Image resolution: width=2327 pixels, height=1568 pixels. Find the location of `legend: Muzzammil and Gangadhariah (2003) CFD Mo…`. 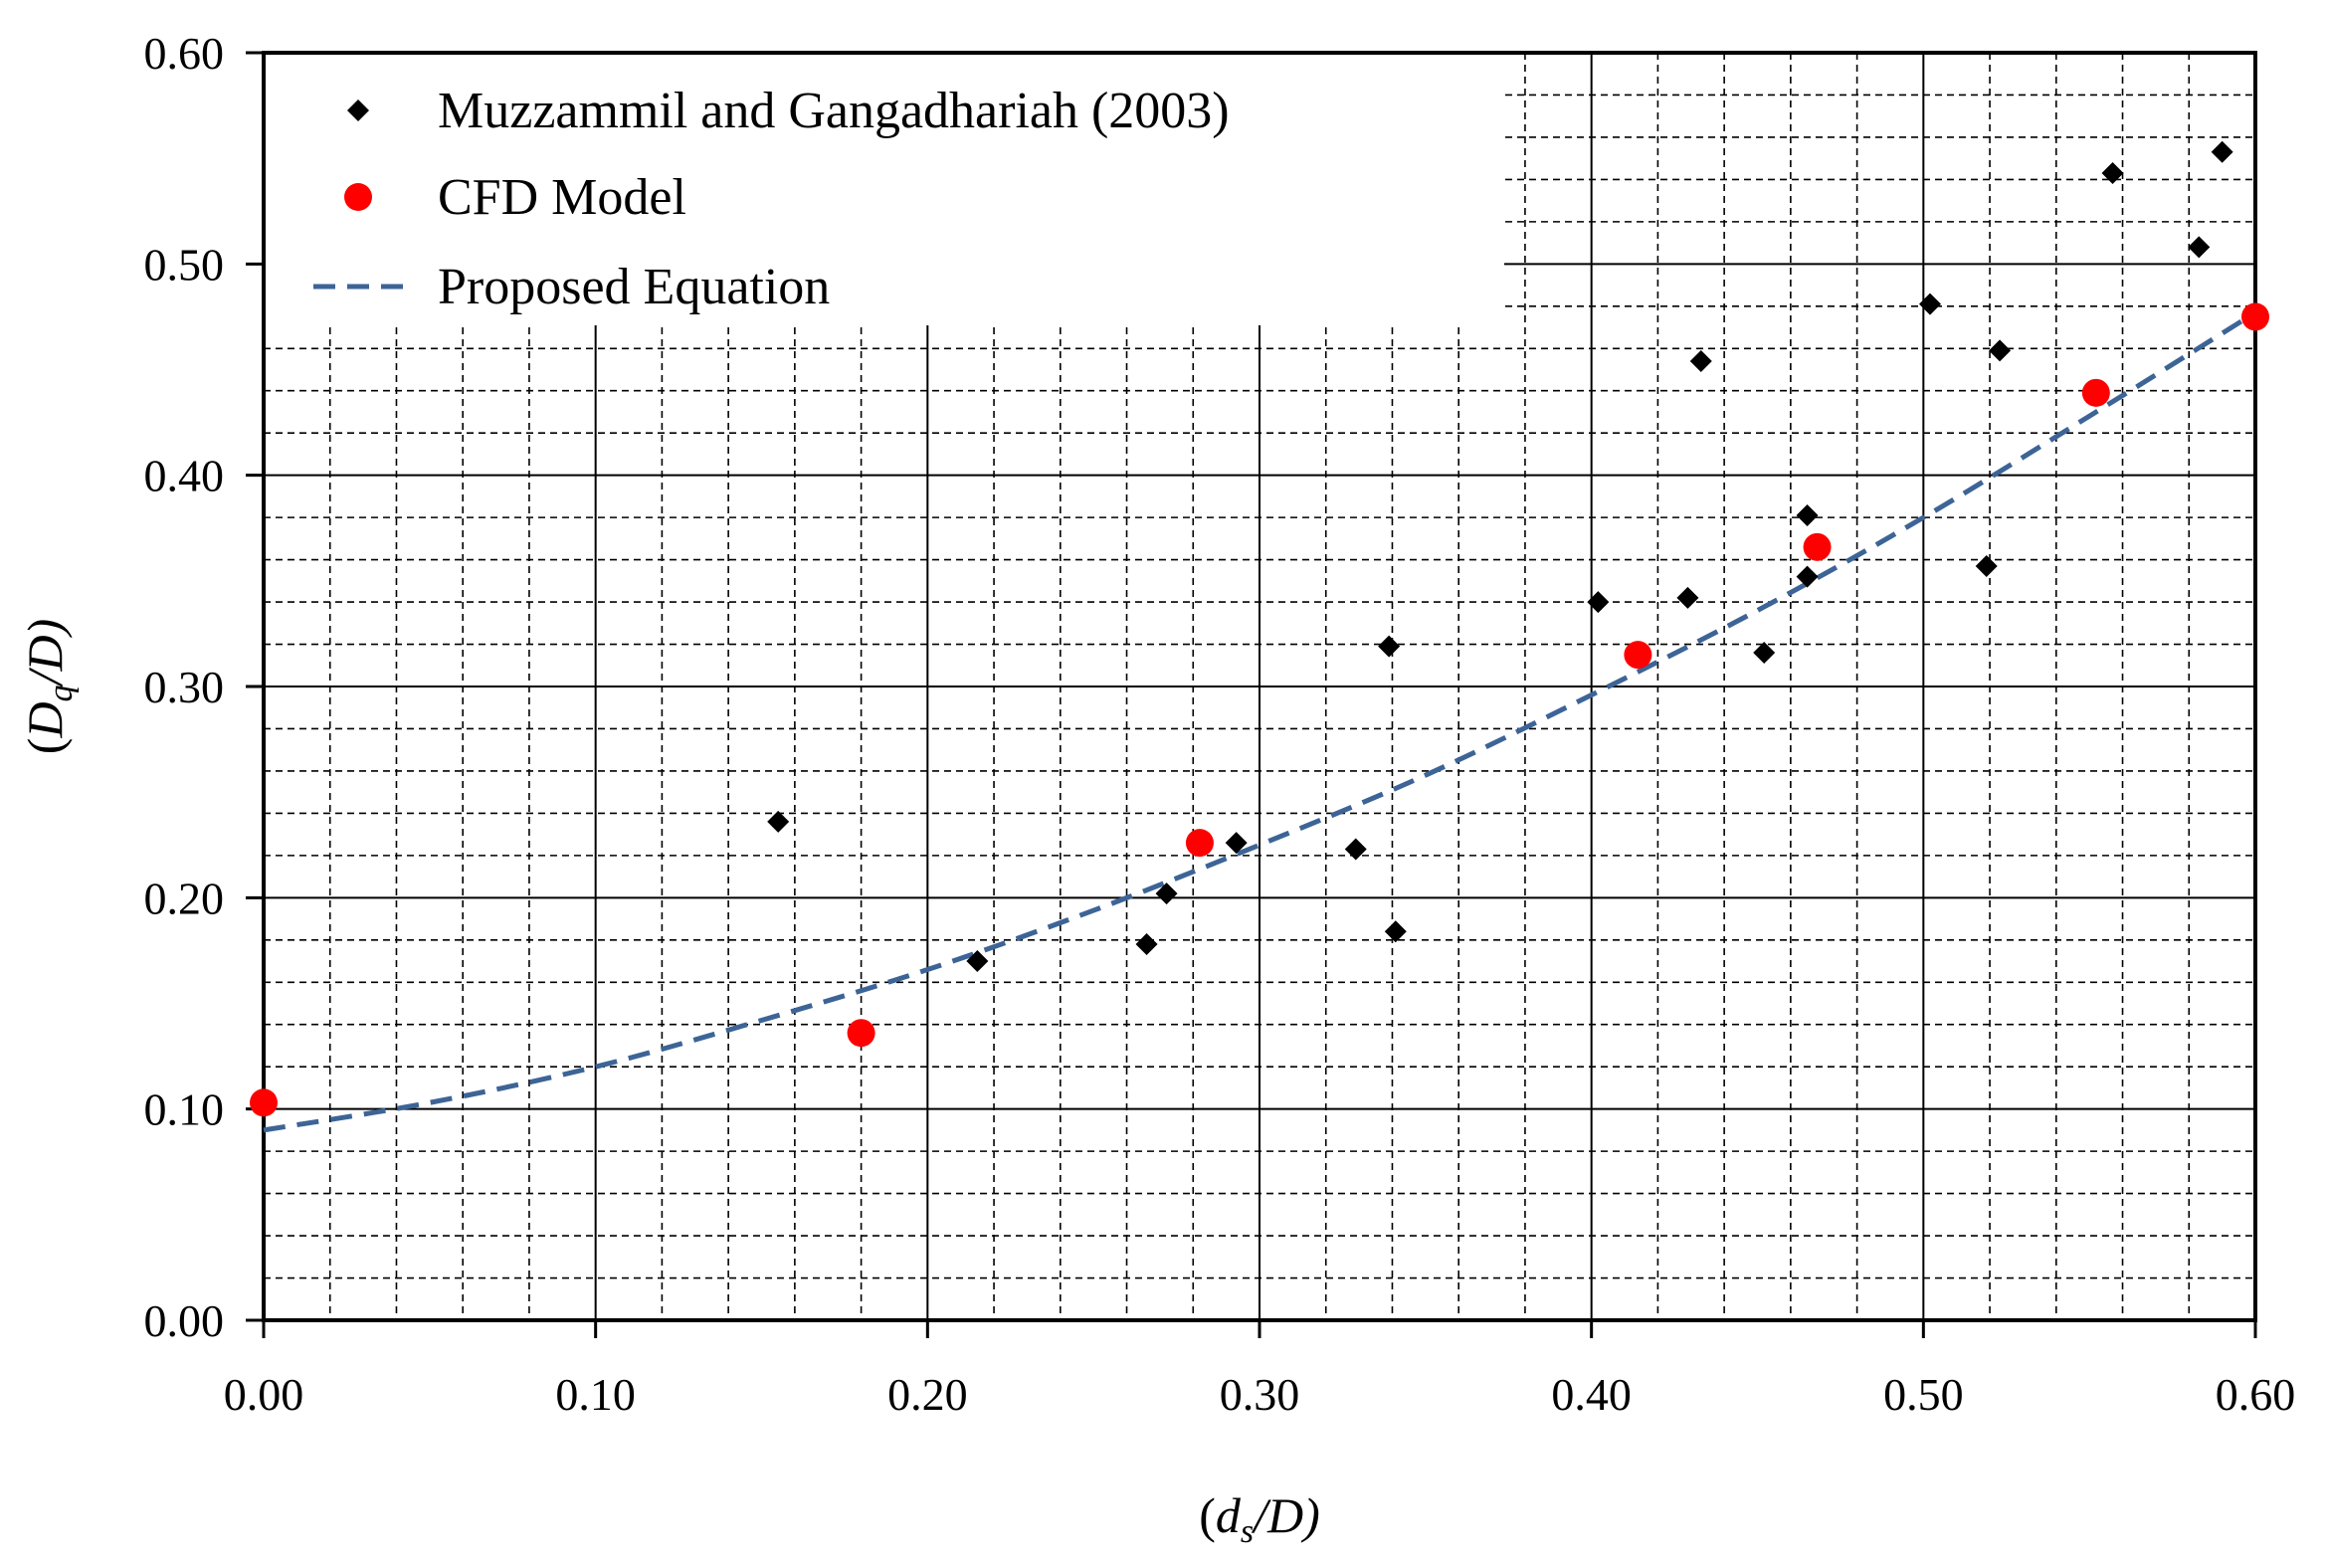

legend: Muzzammil and Gangadhariah (2003) CFD Mo… is located at coordinates (772, 199).